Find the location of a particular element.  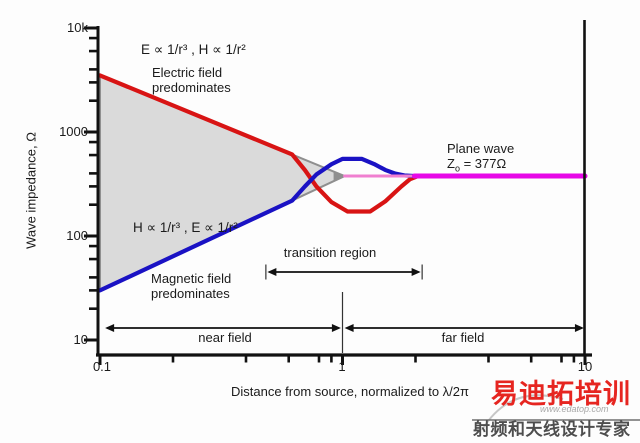

wedge-apex-arrow-icon is located at coordinates (339, 176).